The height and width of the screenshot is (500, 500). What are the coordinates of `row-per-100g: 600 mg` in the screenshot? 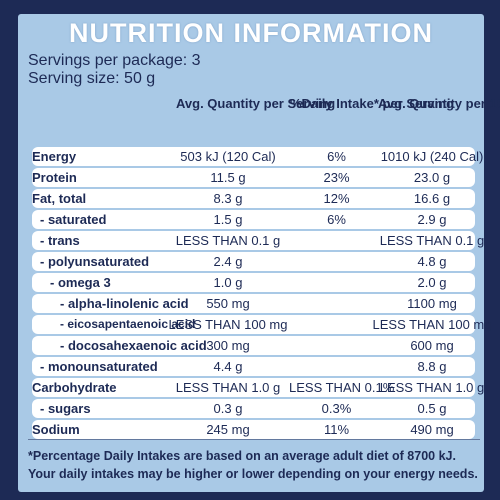 It's located at (432, 345).